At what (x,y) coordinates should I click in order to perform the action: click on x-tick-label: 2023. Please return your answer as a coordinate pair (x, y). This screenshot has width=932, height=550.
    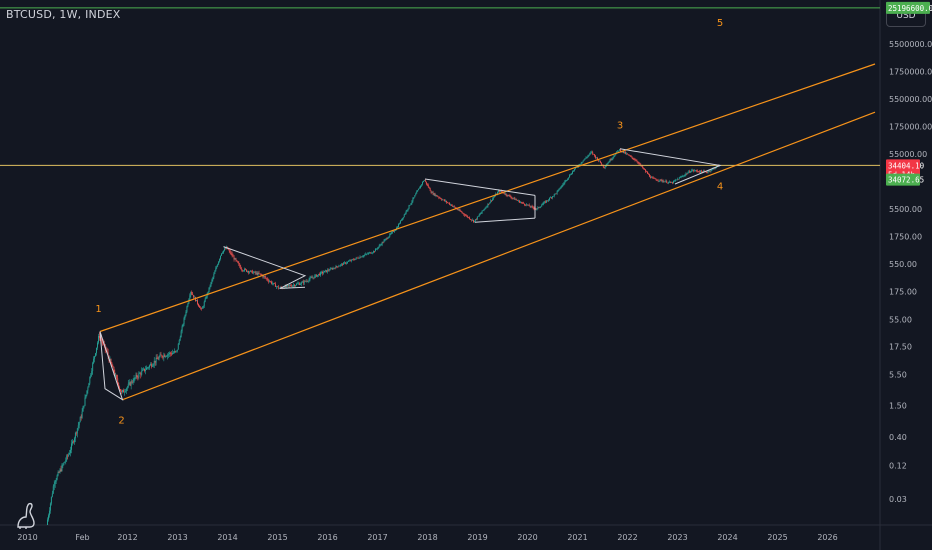
    Looking at the image, I should click on (677, 537).